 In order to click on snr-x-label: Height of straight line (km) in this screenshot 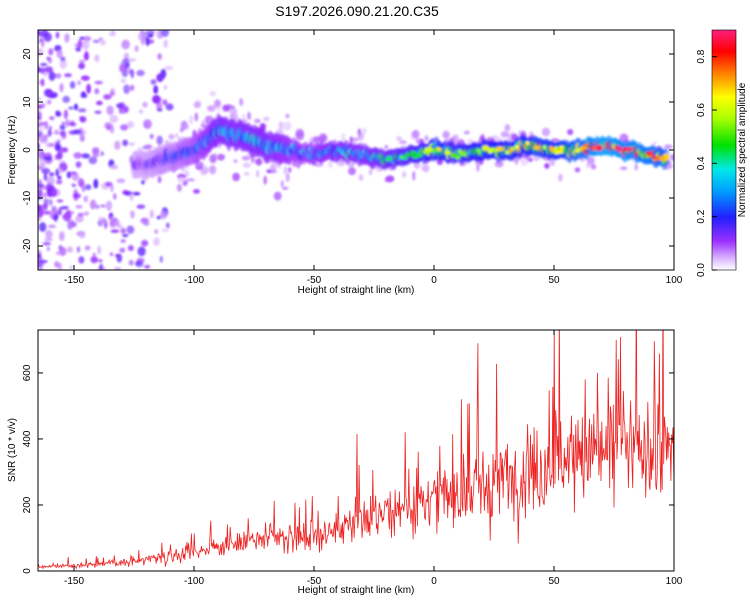, I will do `click(356, 590)`.